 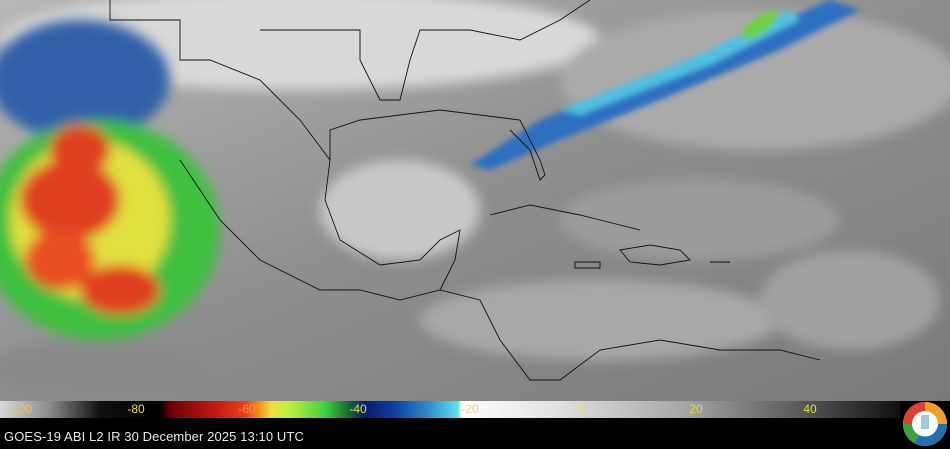 I want to click on colorbar-tick: -80, so click(x=136, y=409).